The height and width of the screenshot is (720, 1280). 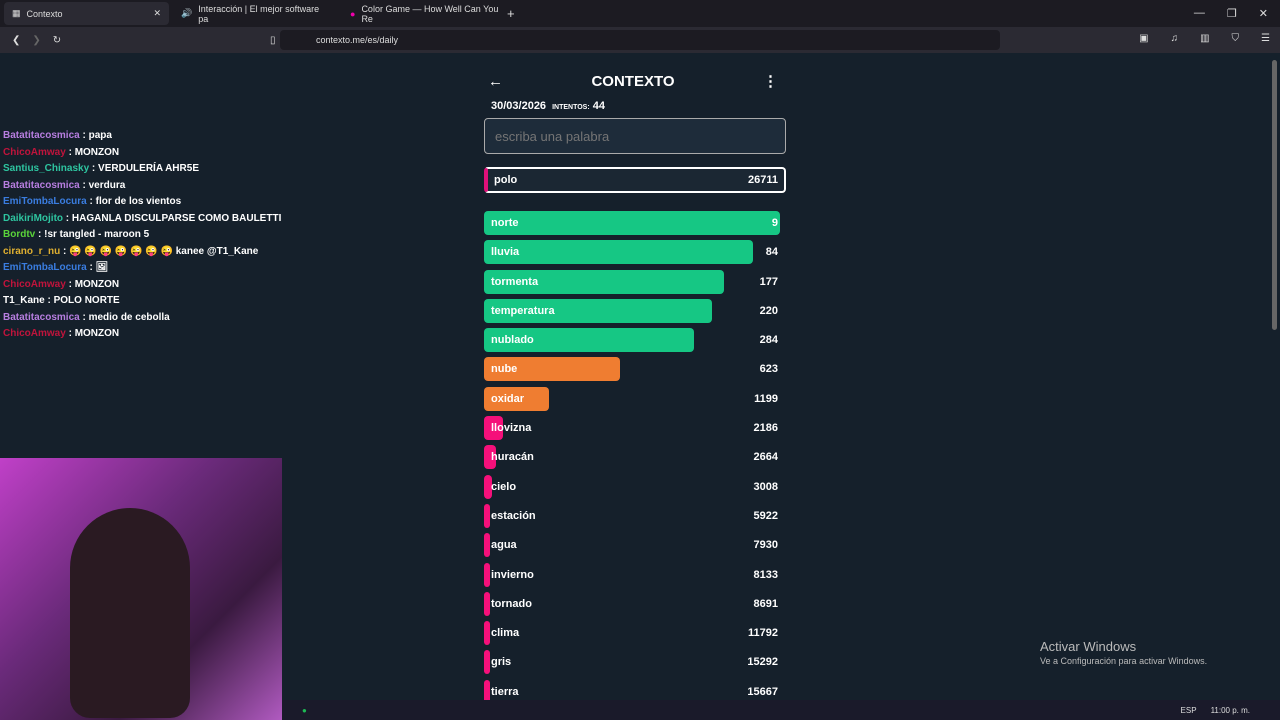 I want to click on tab-color-game: ● Color Game — How Well Can You Re, so click(x=424, y=13).